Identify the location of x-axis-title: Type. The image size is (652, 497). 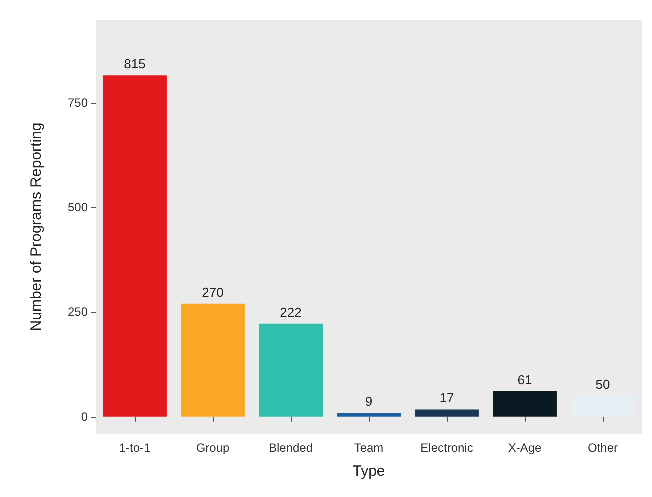
(369, 471).